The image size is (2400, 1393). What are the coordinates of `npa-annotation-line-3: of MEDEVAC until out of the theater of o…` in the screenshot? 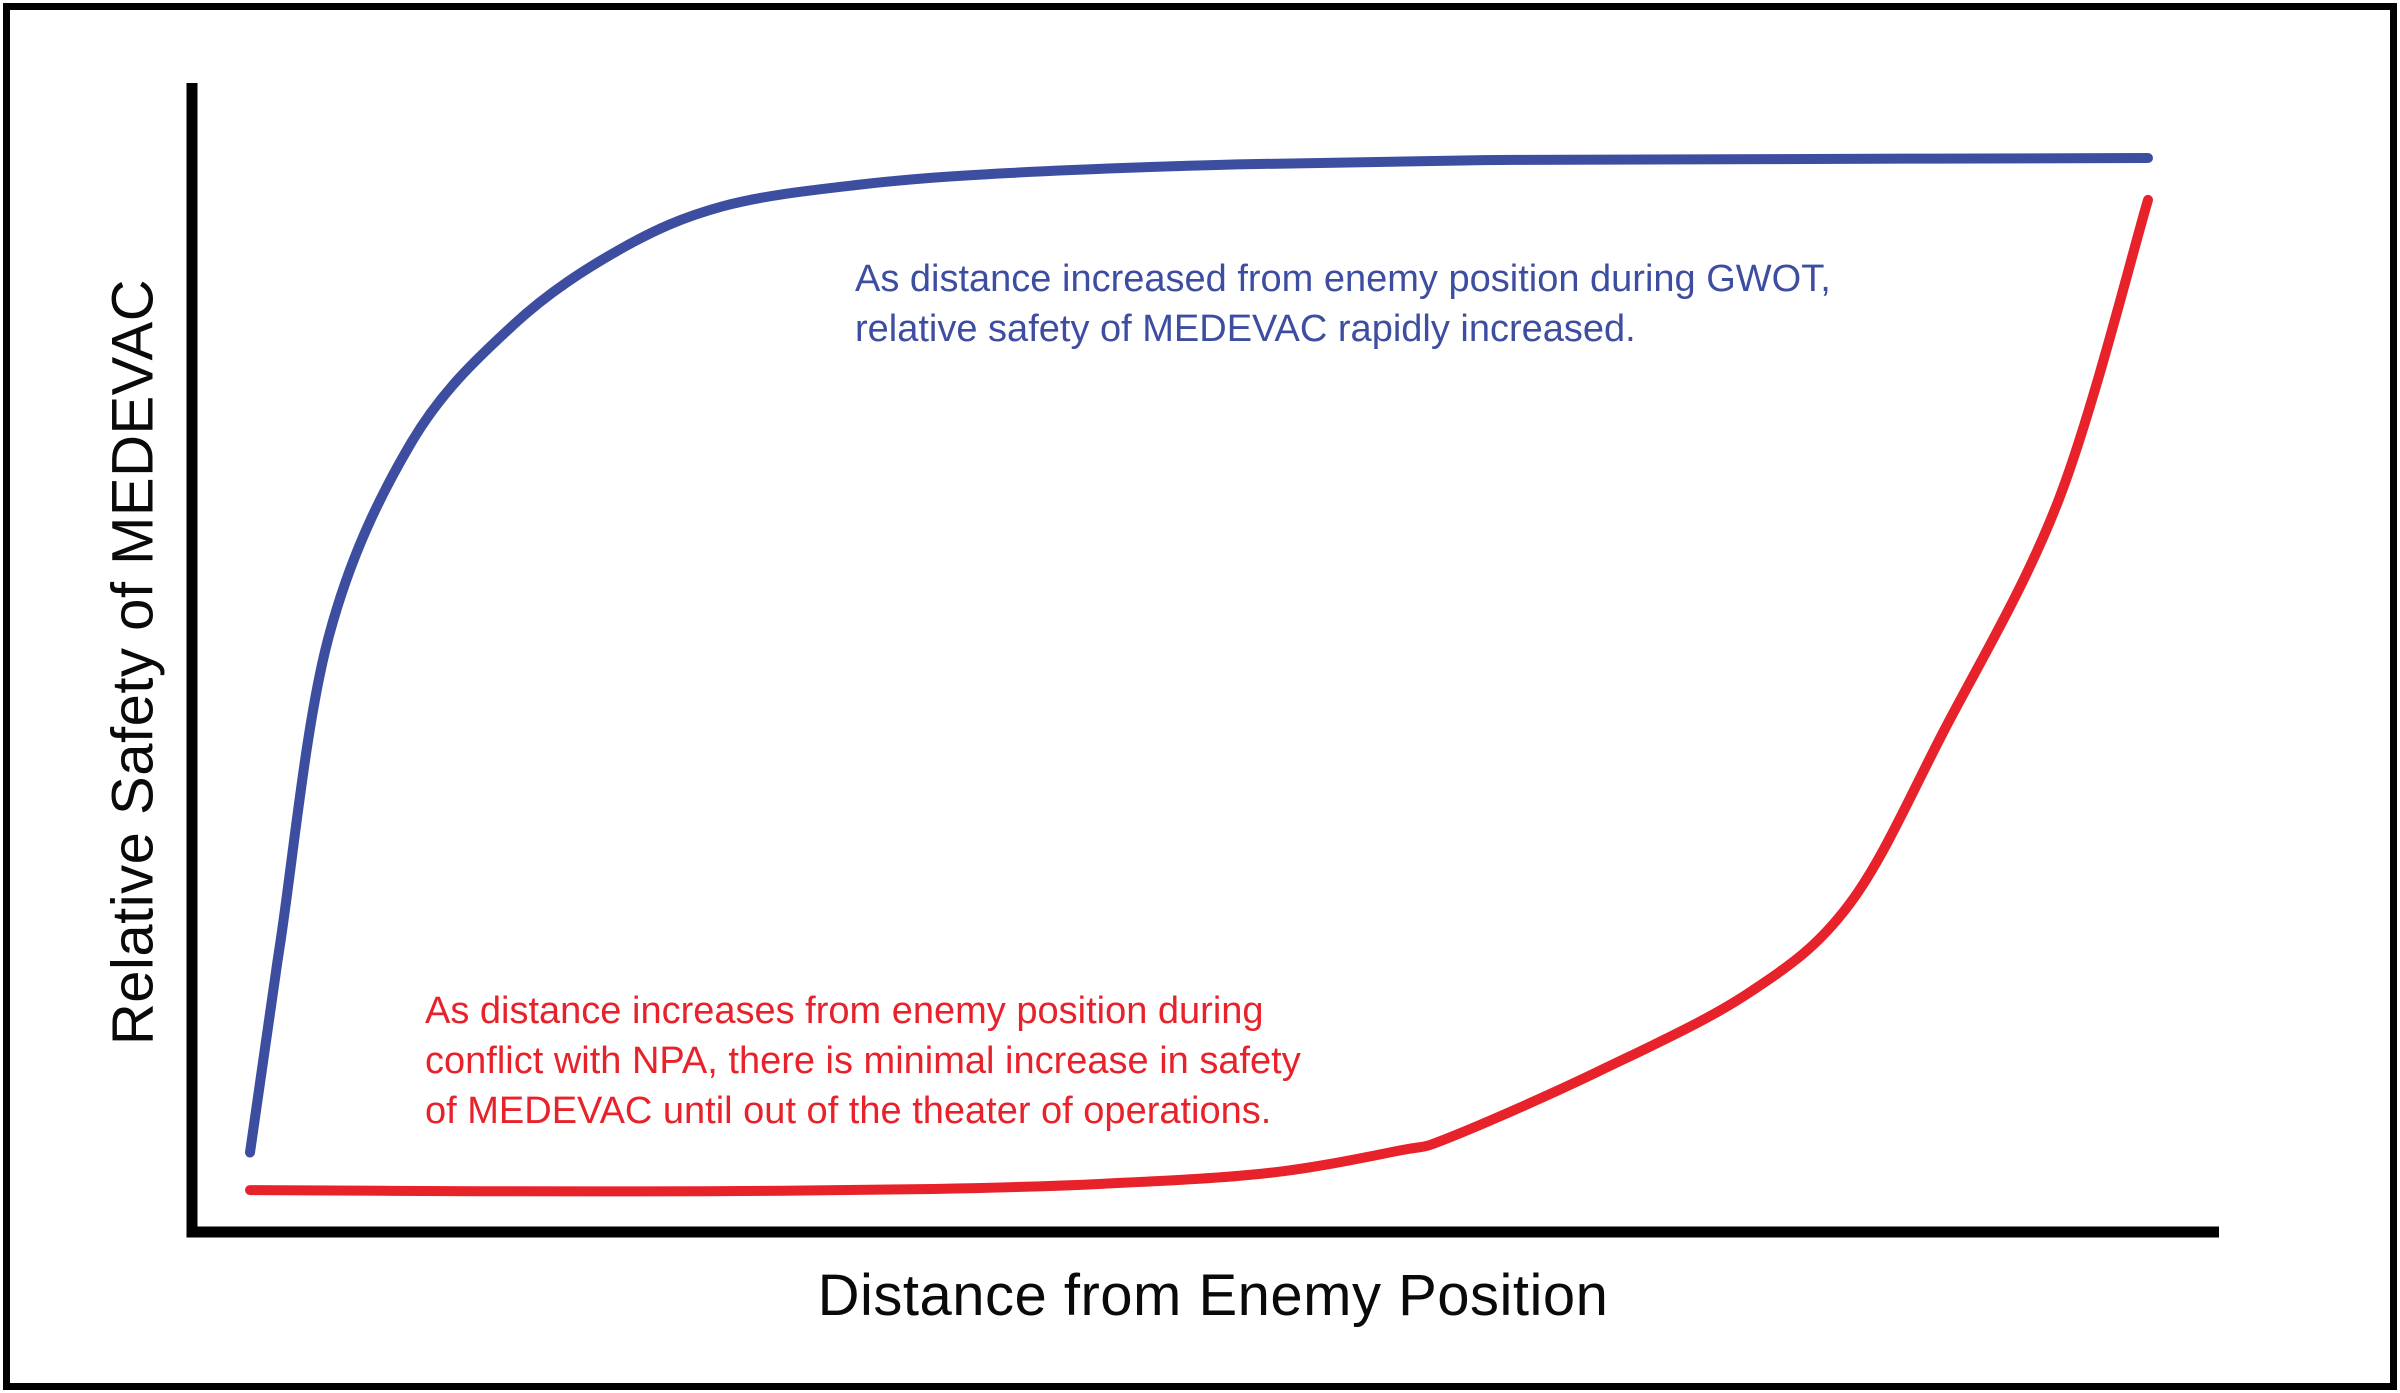 It's located at (848, 1111).